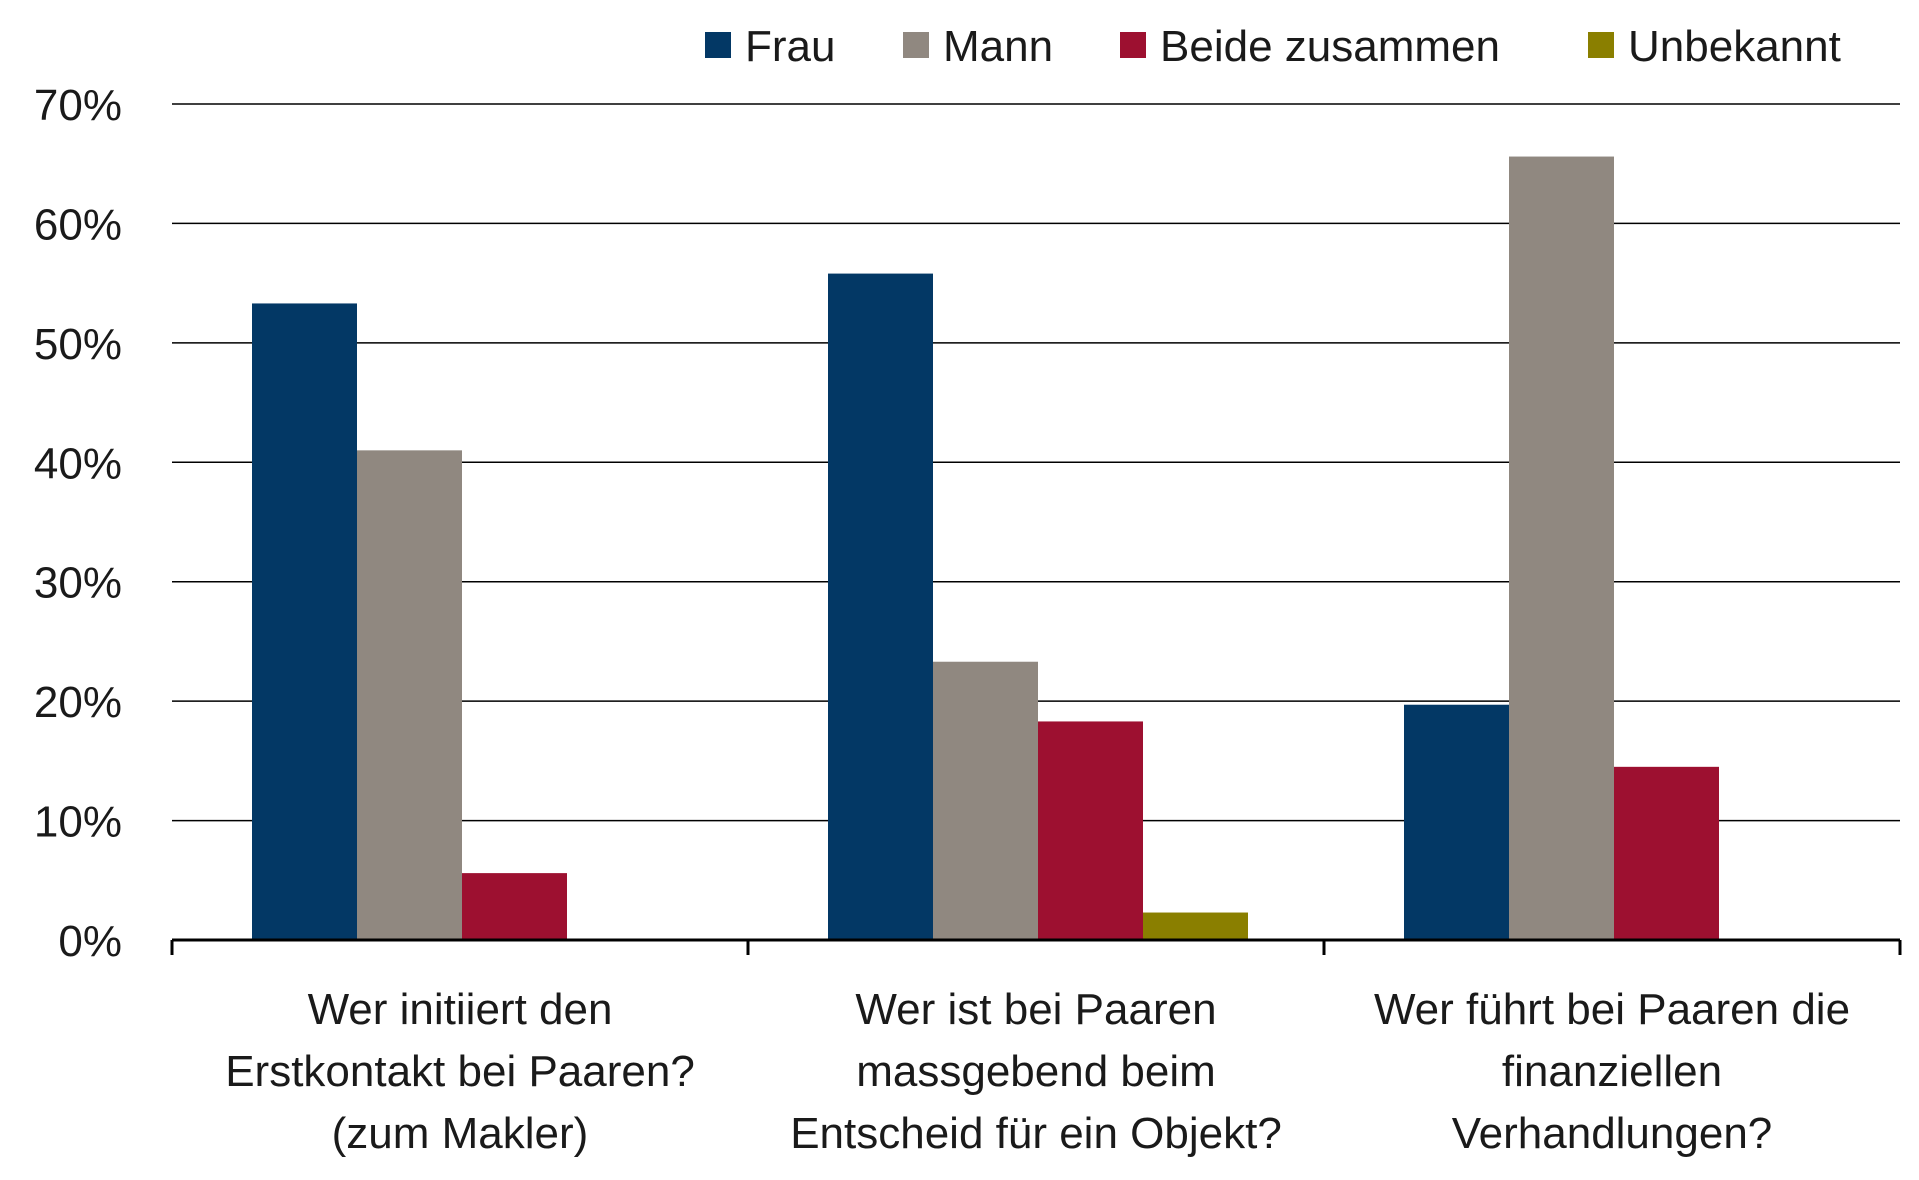 The width and height of the screenshot is (1919, 1180). I want to click on x-category-label: (zum Makler), so click(460, 1133).